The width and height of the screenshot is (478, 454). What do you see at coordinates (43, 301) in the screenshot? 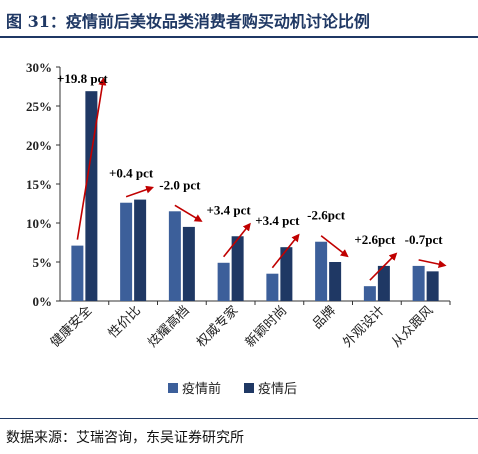
I see `y-tick-label: 0%` at bounding box center [43, 301].